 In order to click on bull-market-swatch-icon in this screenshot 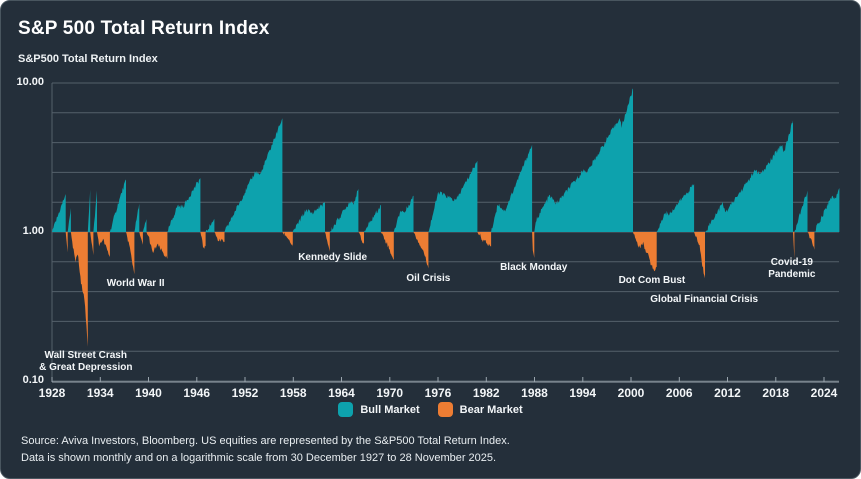, I will do `click(346, 409)`.